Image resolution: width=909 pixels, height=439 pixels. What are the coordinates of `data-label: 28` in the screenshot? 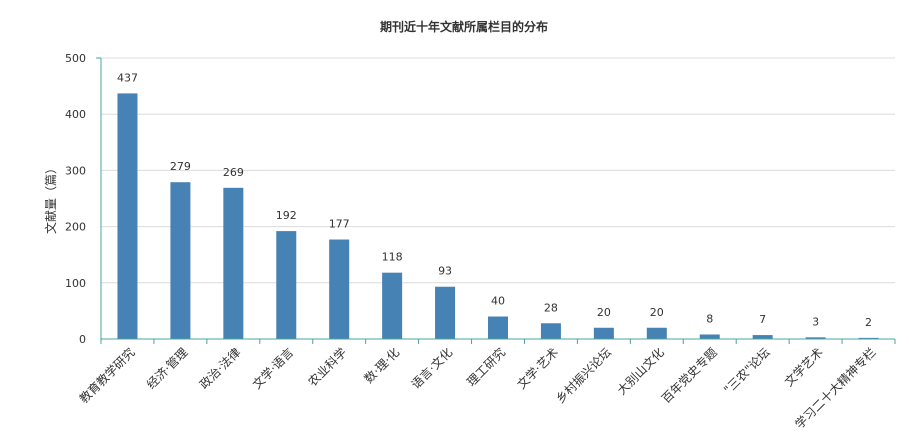 It's located at (551, 307).